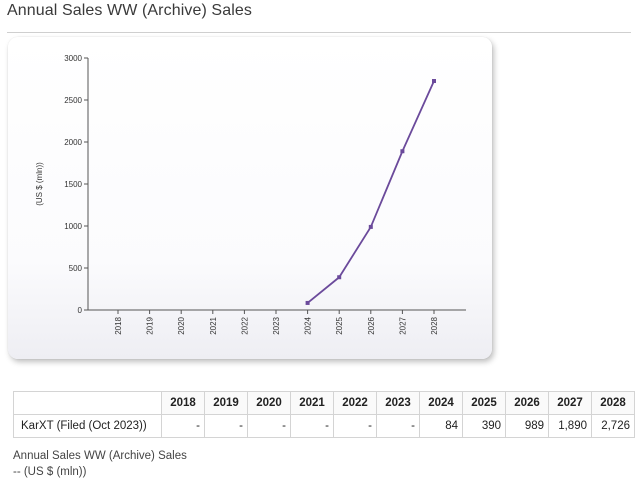 The image size is (640, 480). I want to click on table-year-header: 2026, so click(527, 403).